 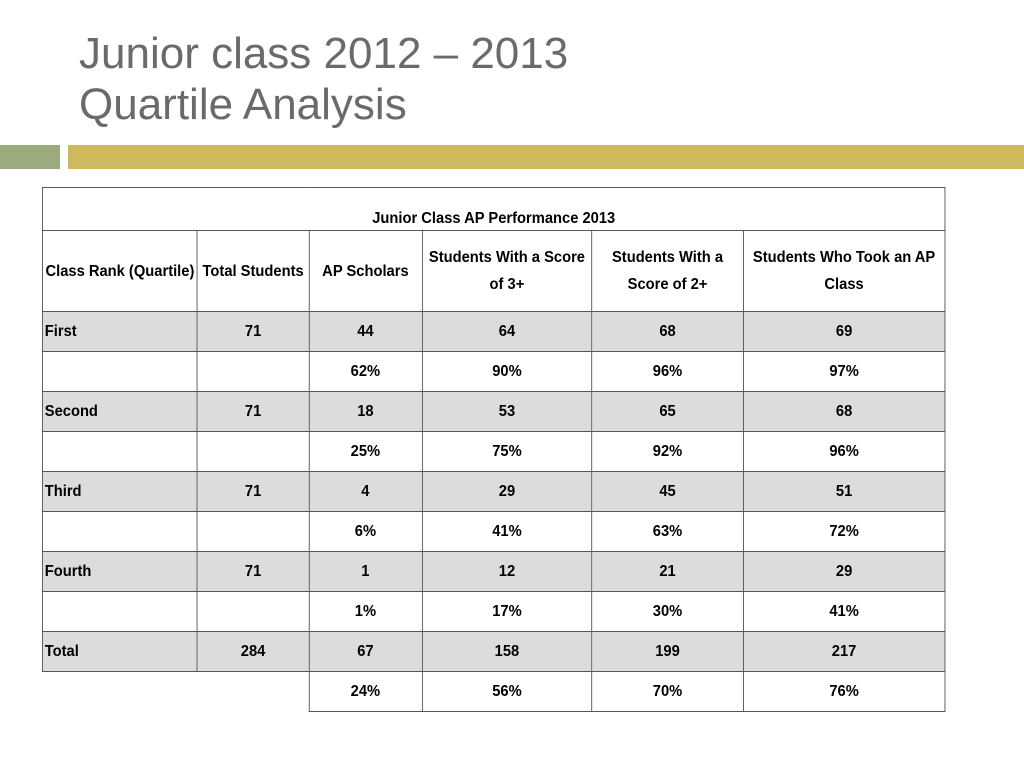 What do you see at coordinates (667, 691) in the screenshot?
I see `score2-pct-cell: 70%` at bounding box center [667, 691].